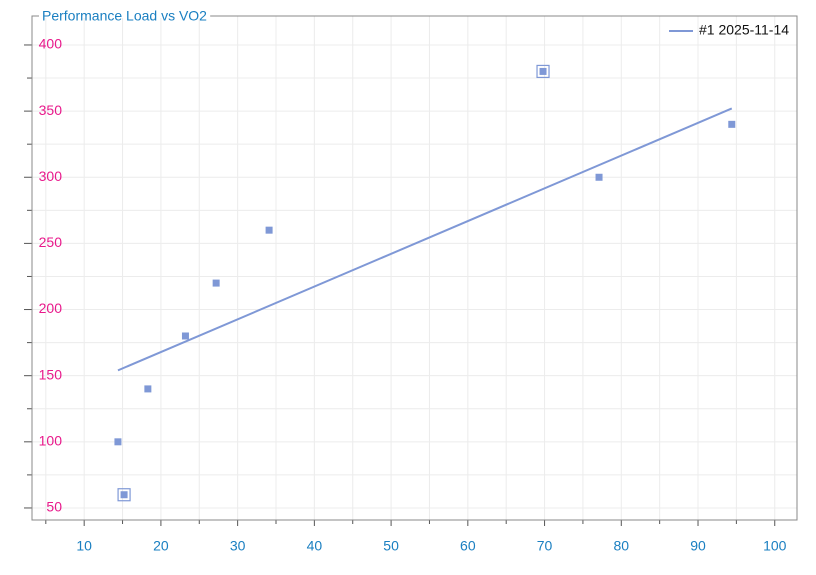 Image resolution: width=816 pixels, height=575 pixels. What do you see at coordinates (51, 176) in the screenshot?
I see `y-tick-label: 300` at bounding box center [51, 176].